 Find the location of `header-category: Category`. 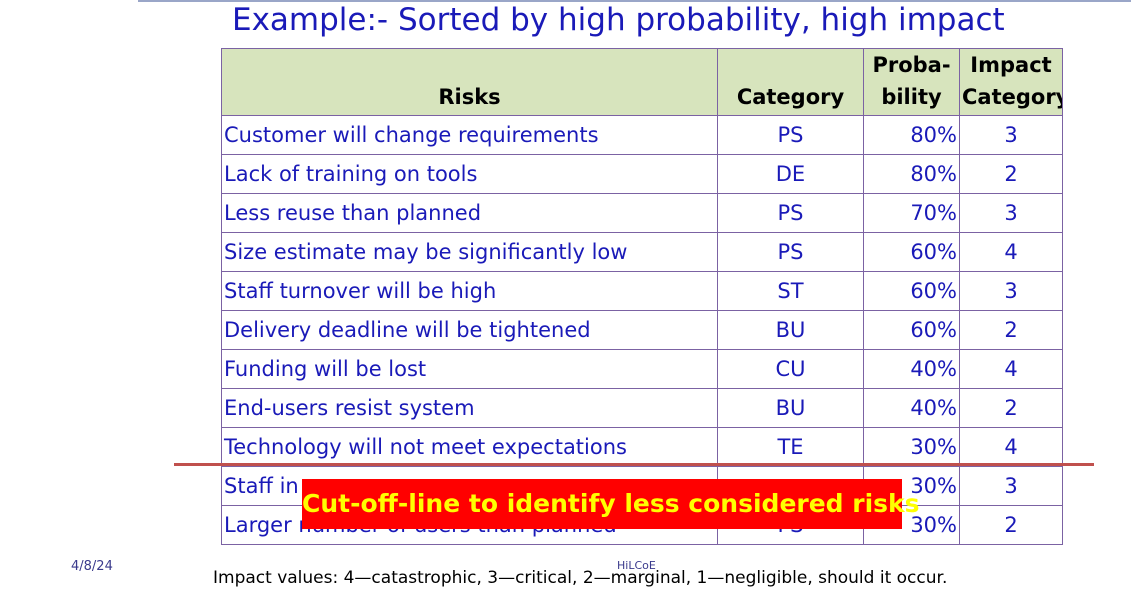

header-category: Category is located at coordinates (790, 82).